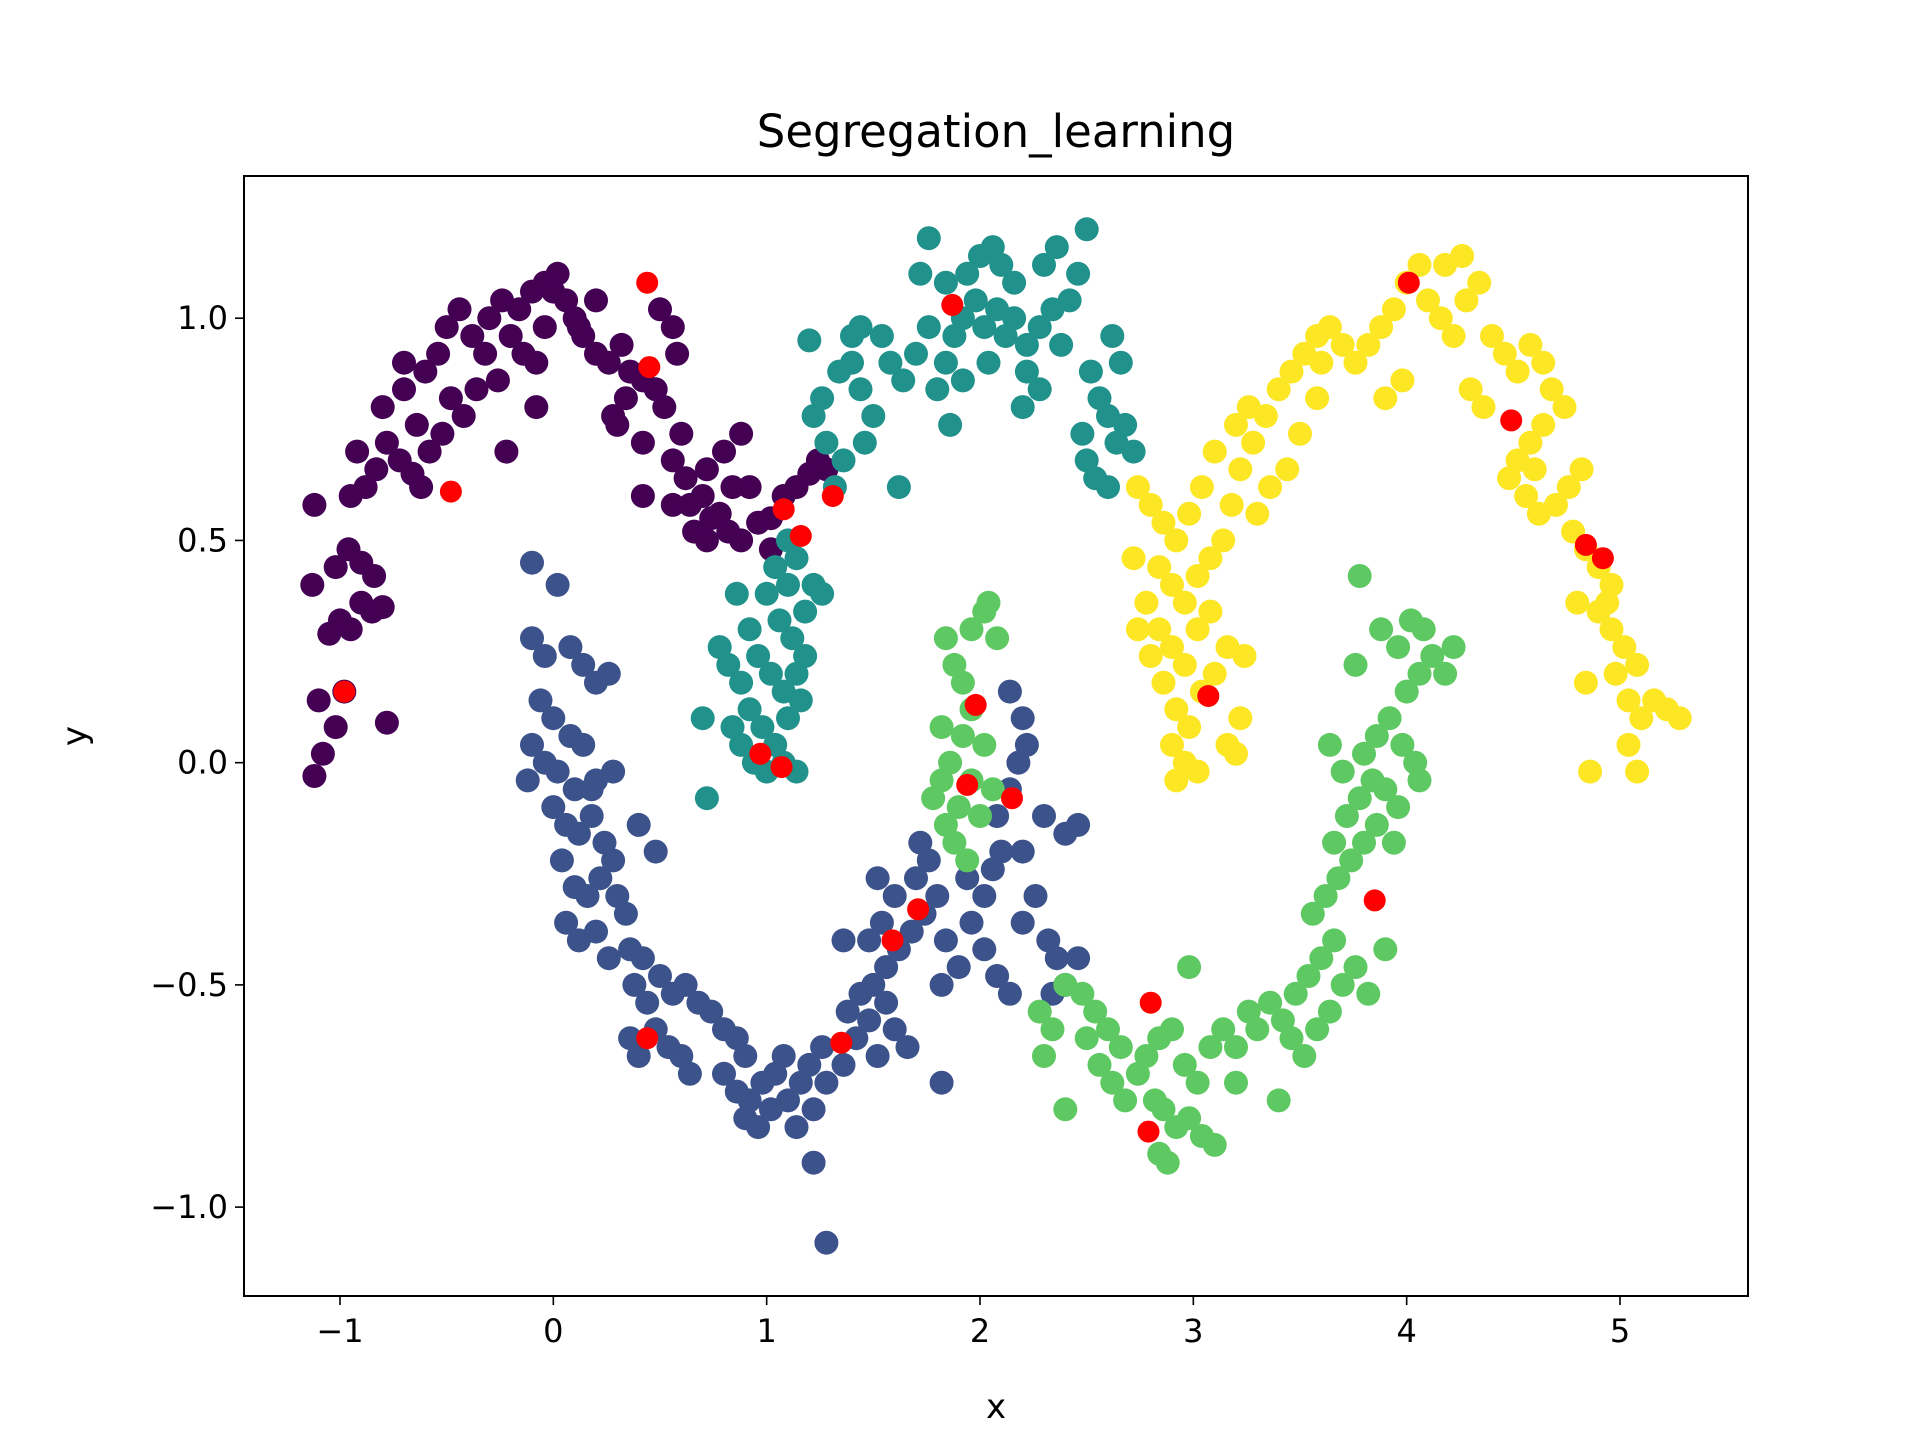 The image size is (1920, 1440). What do you see at coordinates (553, 1331) in the screenshot?
I see `x-tick-label: 0` at bounding box center [553, 1331].